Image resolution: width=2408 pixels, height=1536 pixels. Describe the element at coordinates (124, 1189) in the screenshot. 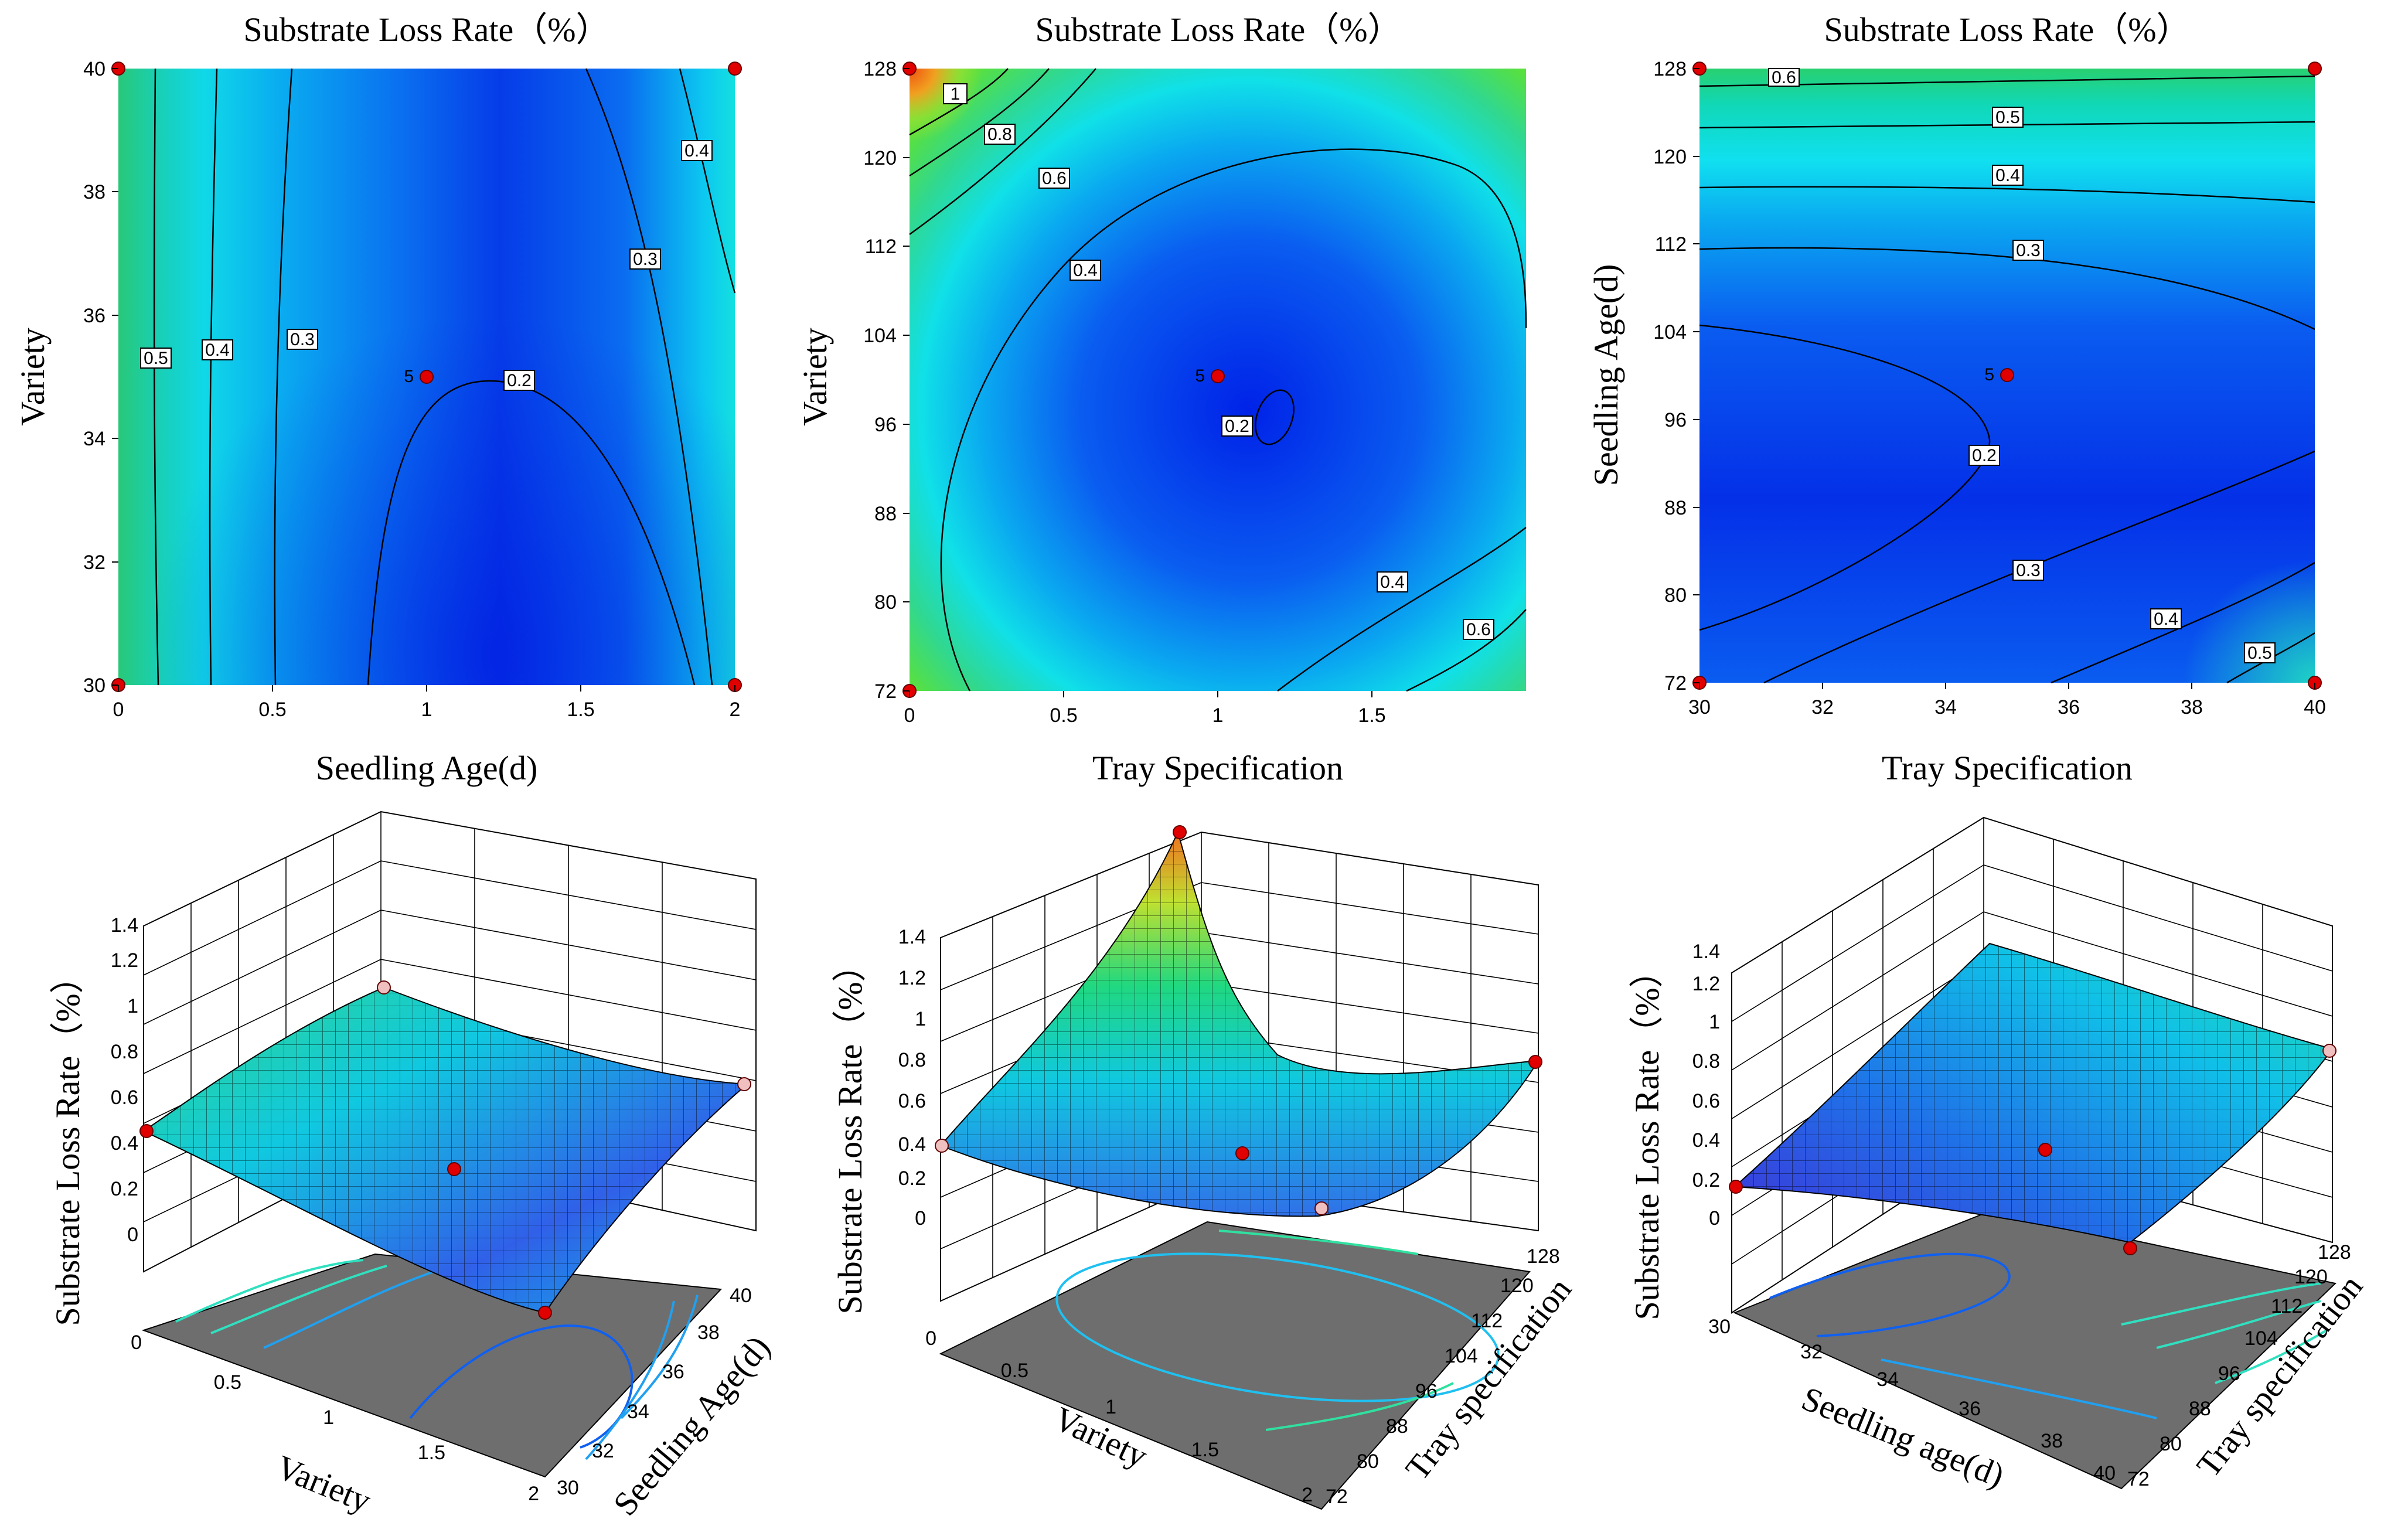

I see `z-tick-label: 0.2` at that location.